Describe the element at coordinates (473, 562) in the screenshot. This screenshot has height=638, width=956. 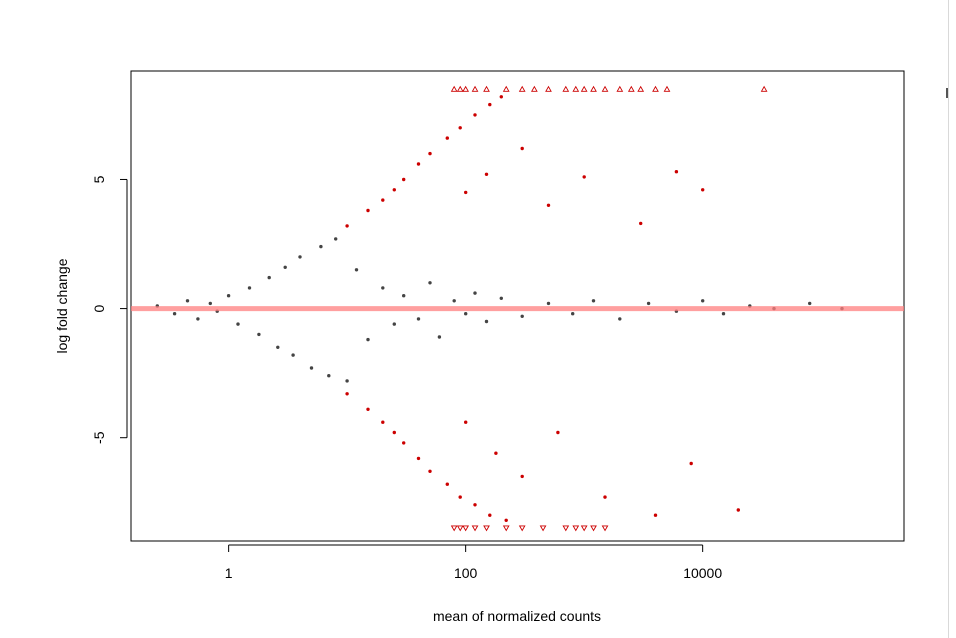
I see `x-axis: 1 100 10000` at that location.